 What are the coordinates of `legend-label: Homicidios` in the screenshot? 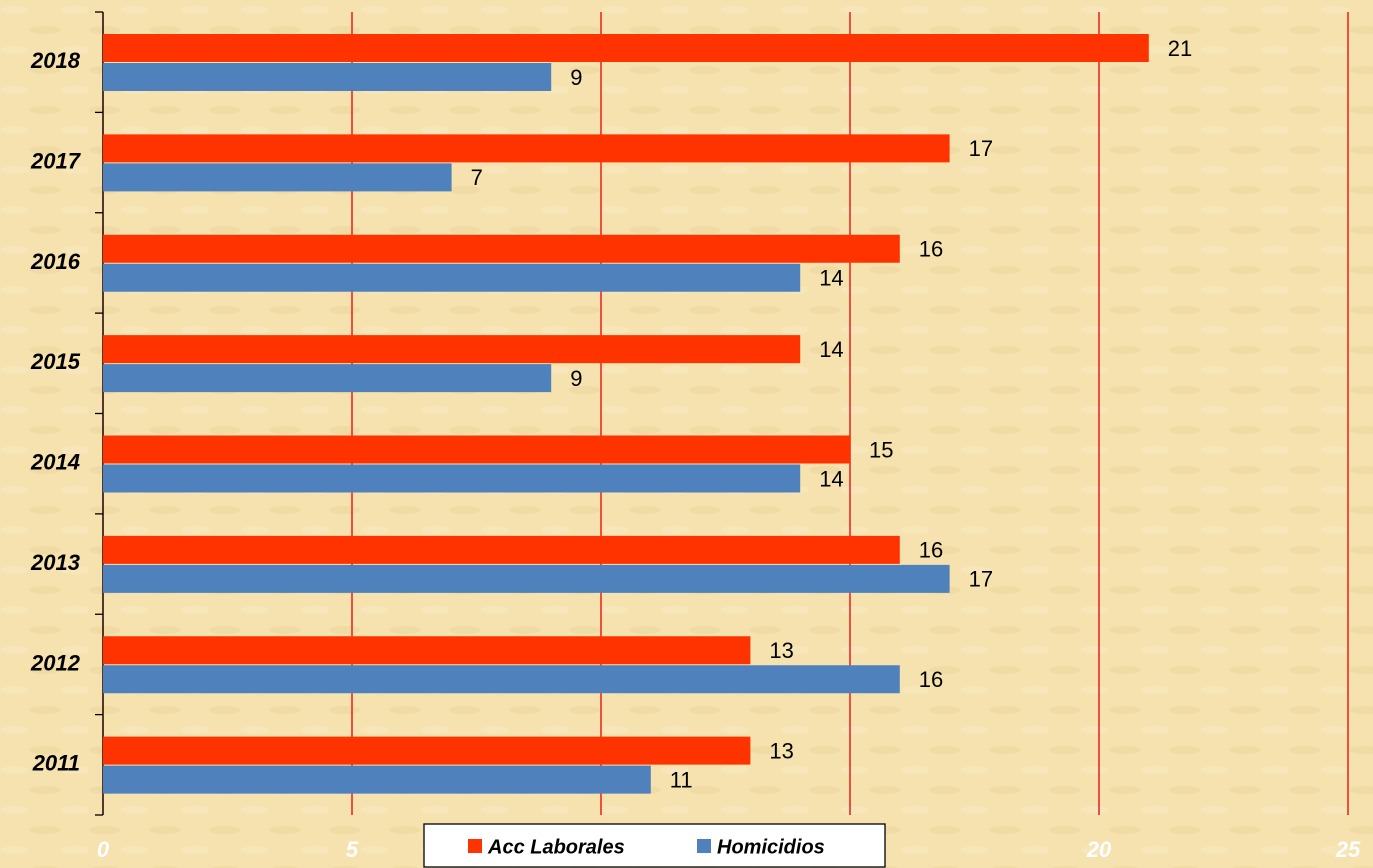 It's located at (771, 847).